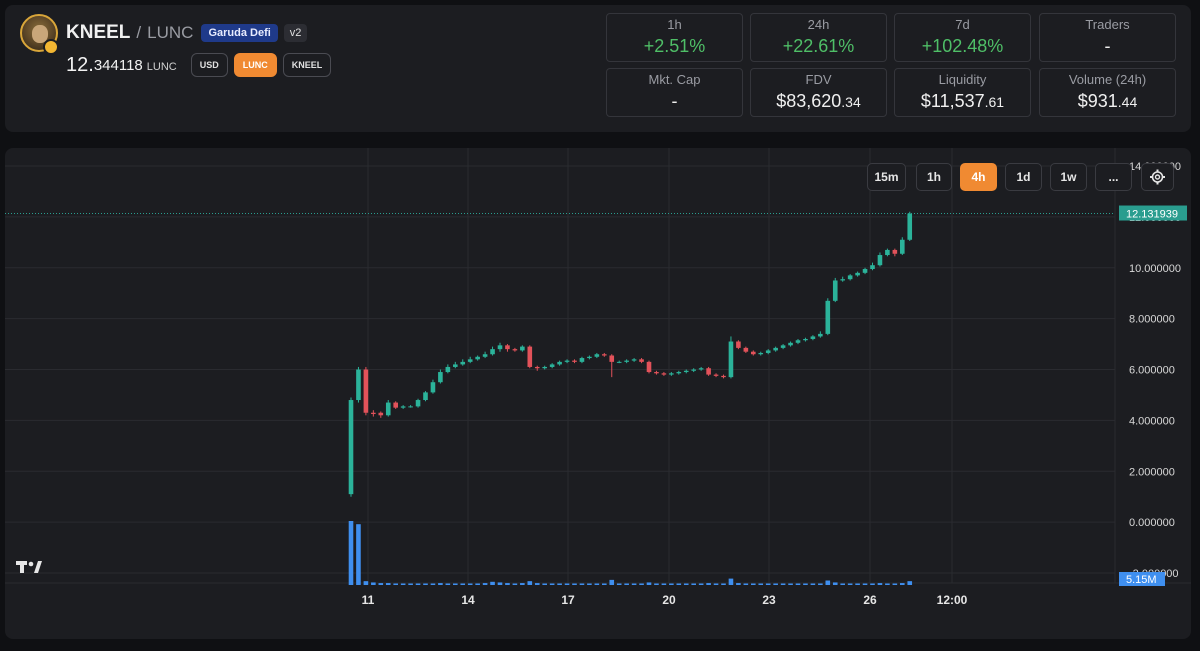 This screenshot has width=1200, height=651. What do you see at coordinates (994, 102) in the screenshot?
I see `stat-value-decimals: .61` at bounding box center [994, 102].